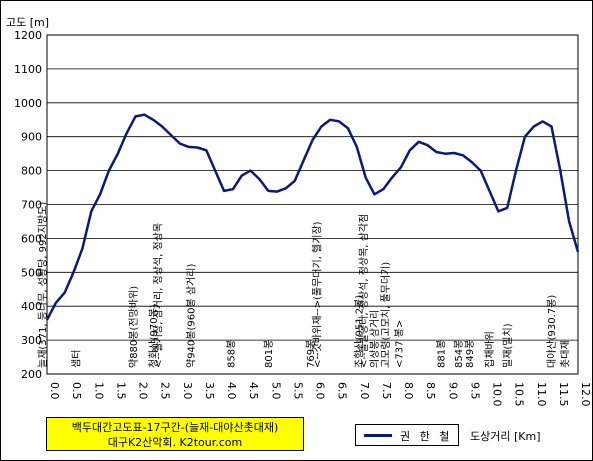  Describe the element at coordinates (342, 391) in the screenshot. I see `x-tick-label: 6.5` at that location.